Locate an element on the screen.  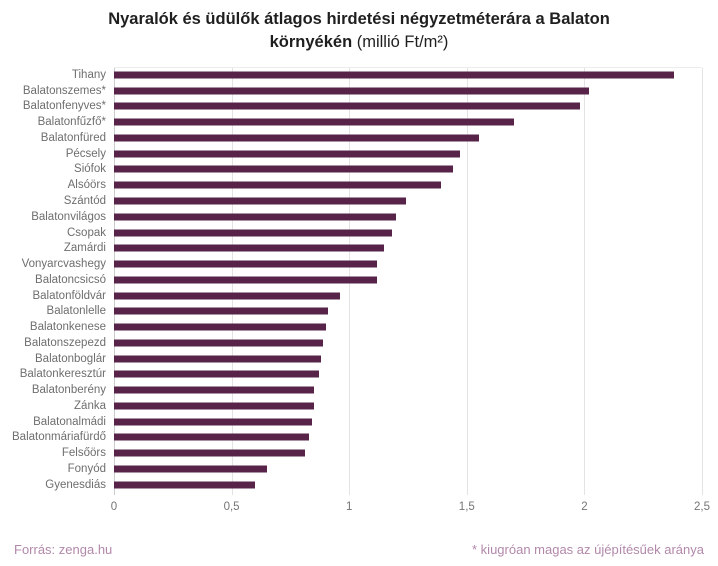
chart-row: Tihany is located at coordinates (359, 75).